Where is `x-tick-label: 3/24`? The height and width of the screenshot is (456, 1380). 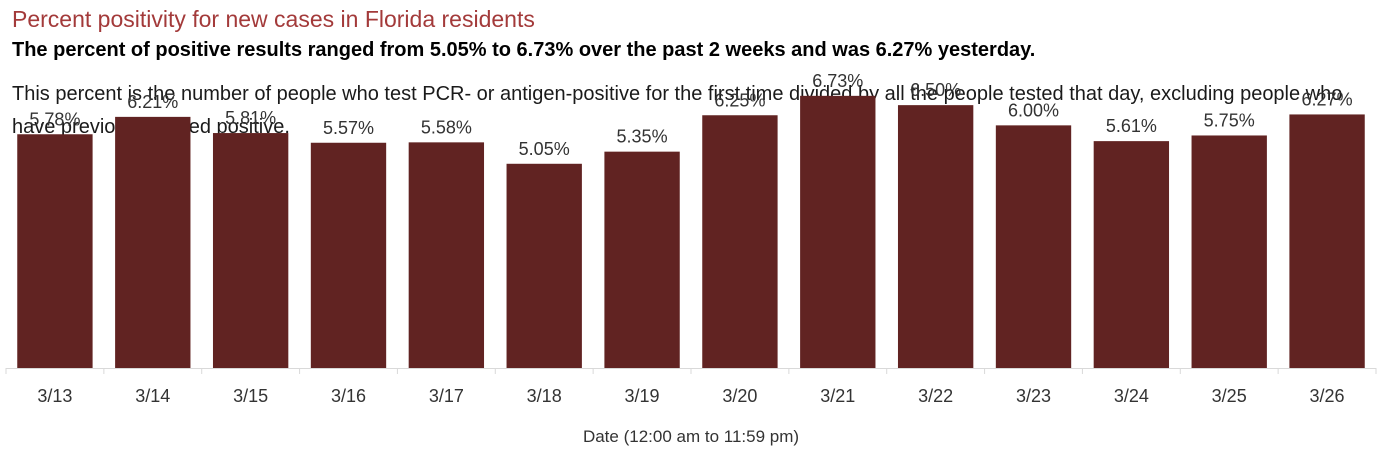
x-tick-label: 3/24 is located at coordinates (1131, 396).